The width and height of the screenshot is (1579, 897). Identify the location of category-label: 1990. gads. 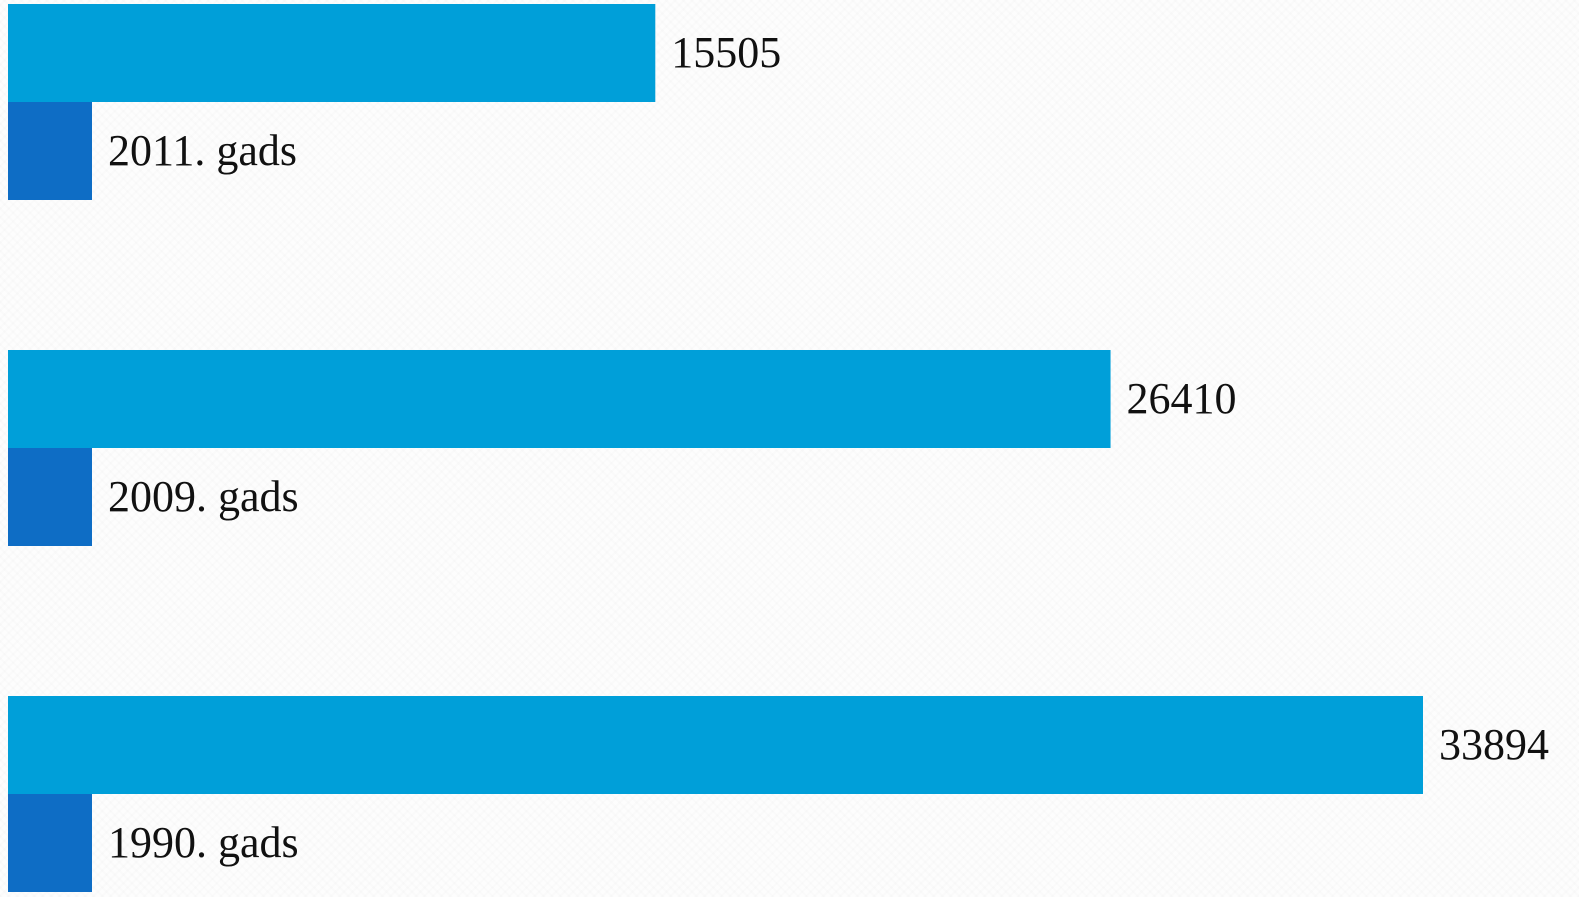
(203, 842).